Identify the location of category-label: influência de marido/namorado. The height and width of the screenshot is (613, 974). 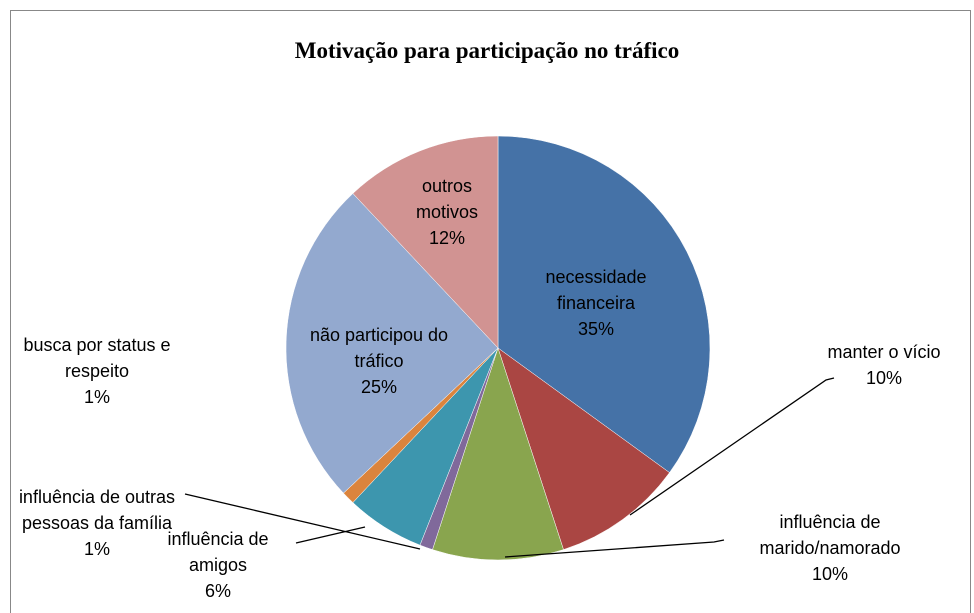
(830, 535).